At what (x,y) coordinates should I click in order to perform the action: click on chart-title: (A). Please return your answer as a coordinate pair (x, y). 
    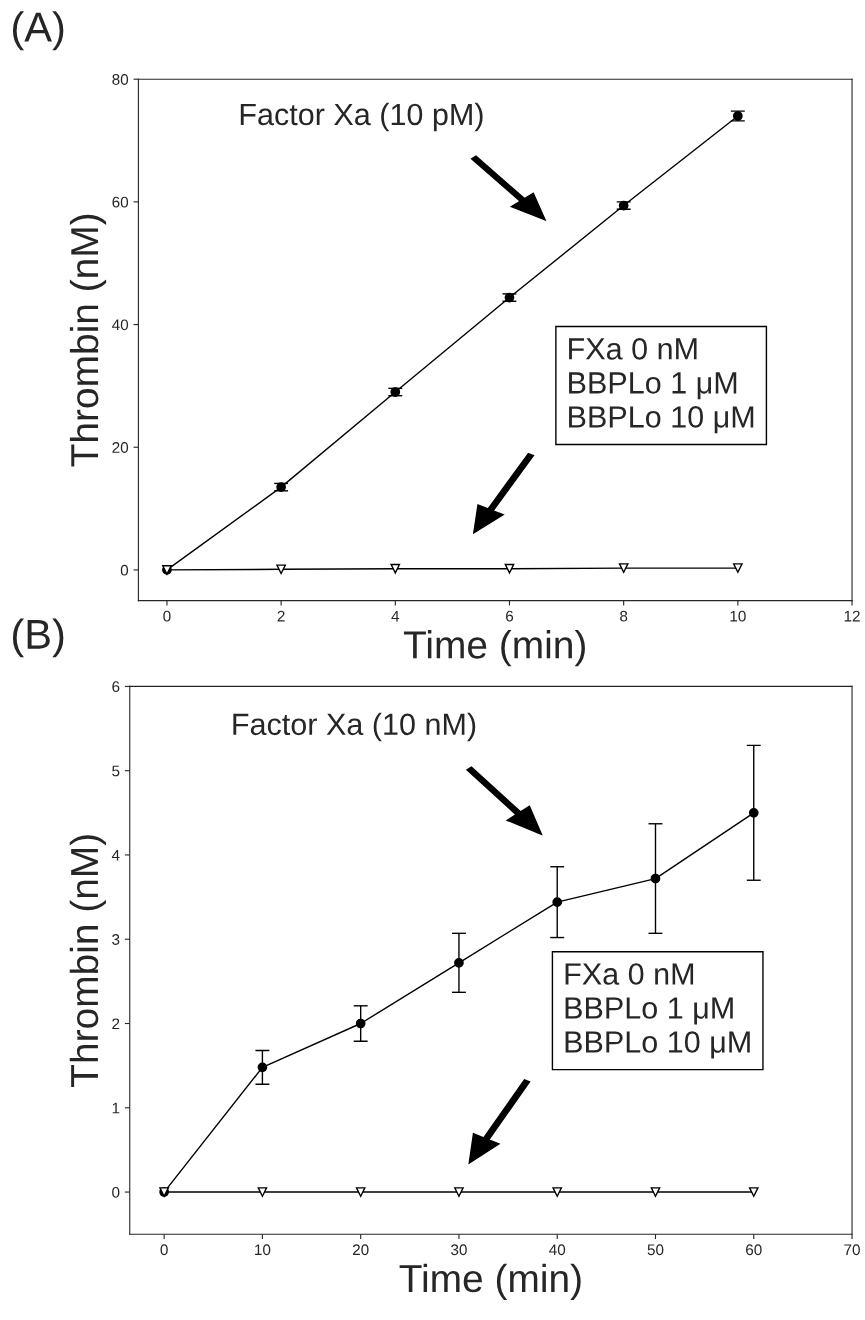
    Looking at the image, I should click on (38, 31).